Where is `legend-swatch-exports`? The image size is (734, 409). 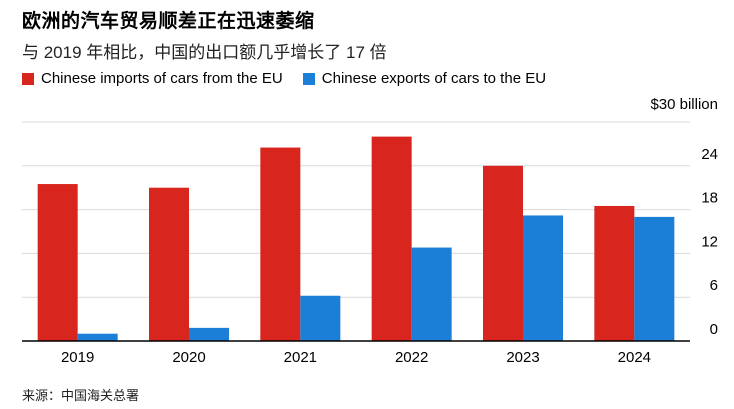
legend-swatch-exports is located at coordinates (308, 78).